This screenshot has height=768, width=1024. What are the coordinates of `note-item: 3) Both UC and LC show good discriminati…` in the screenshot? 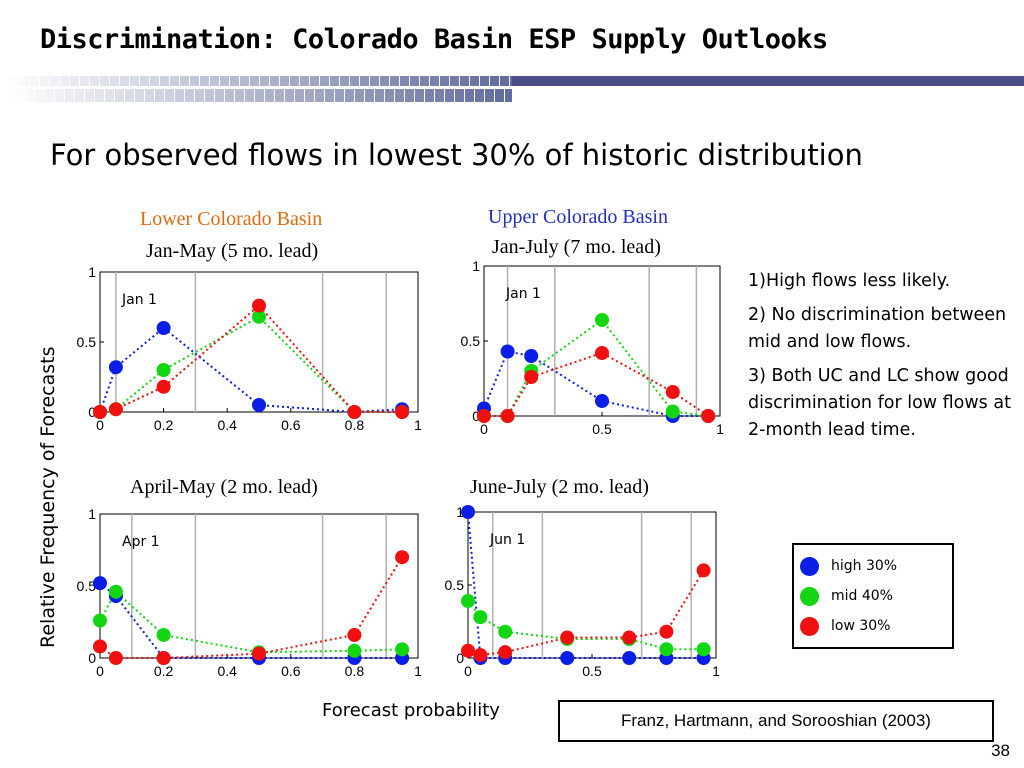 It's located at (879, 403).